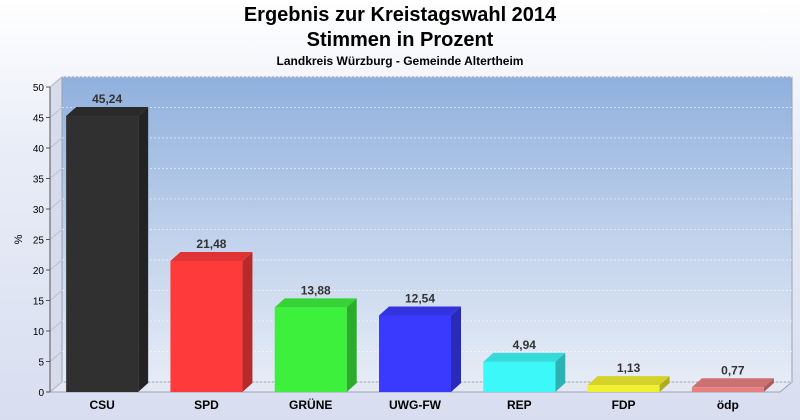 This screenshot has height=420, width=800. Describe the element at coordinates (316, 290) in the screenshot. I see `value-label-GRÜNE: 13,88` at that location.